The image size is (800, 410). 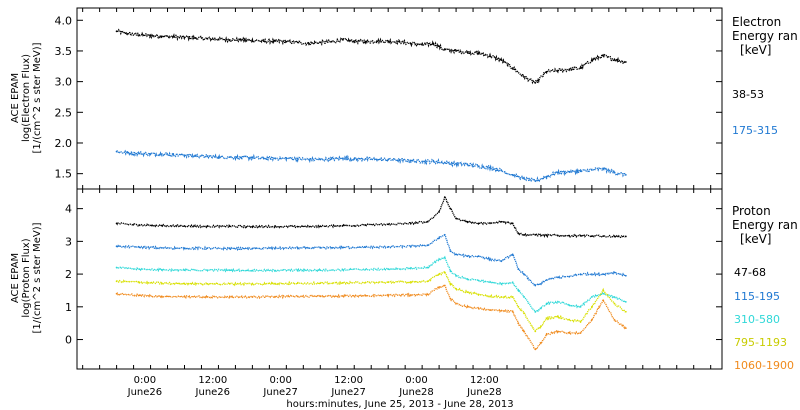 I want to click on electron-legend-title-line1: Electron, so click(x=756, y=22).